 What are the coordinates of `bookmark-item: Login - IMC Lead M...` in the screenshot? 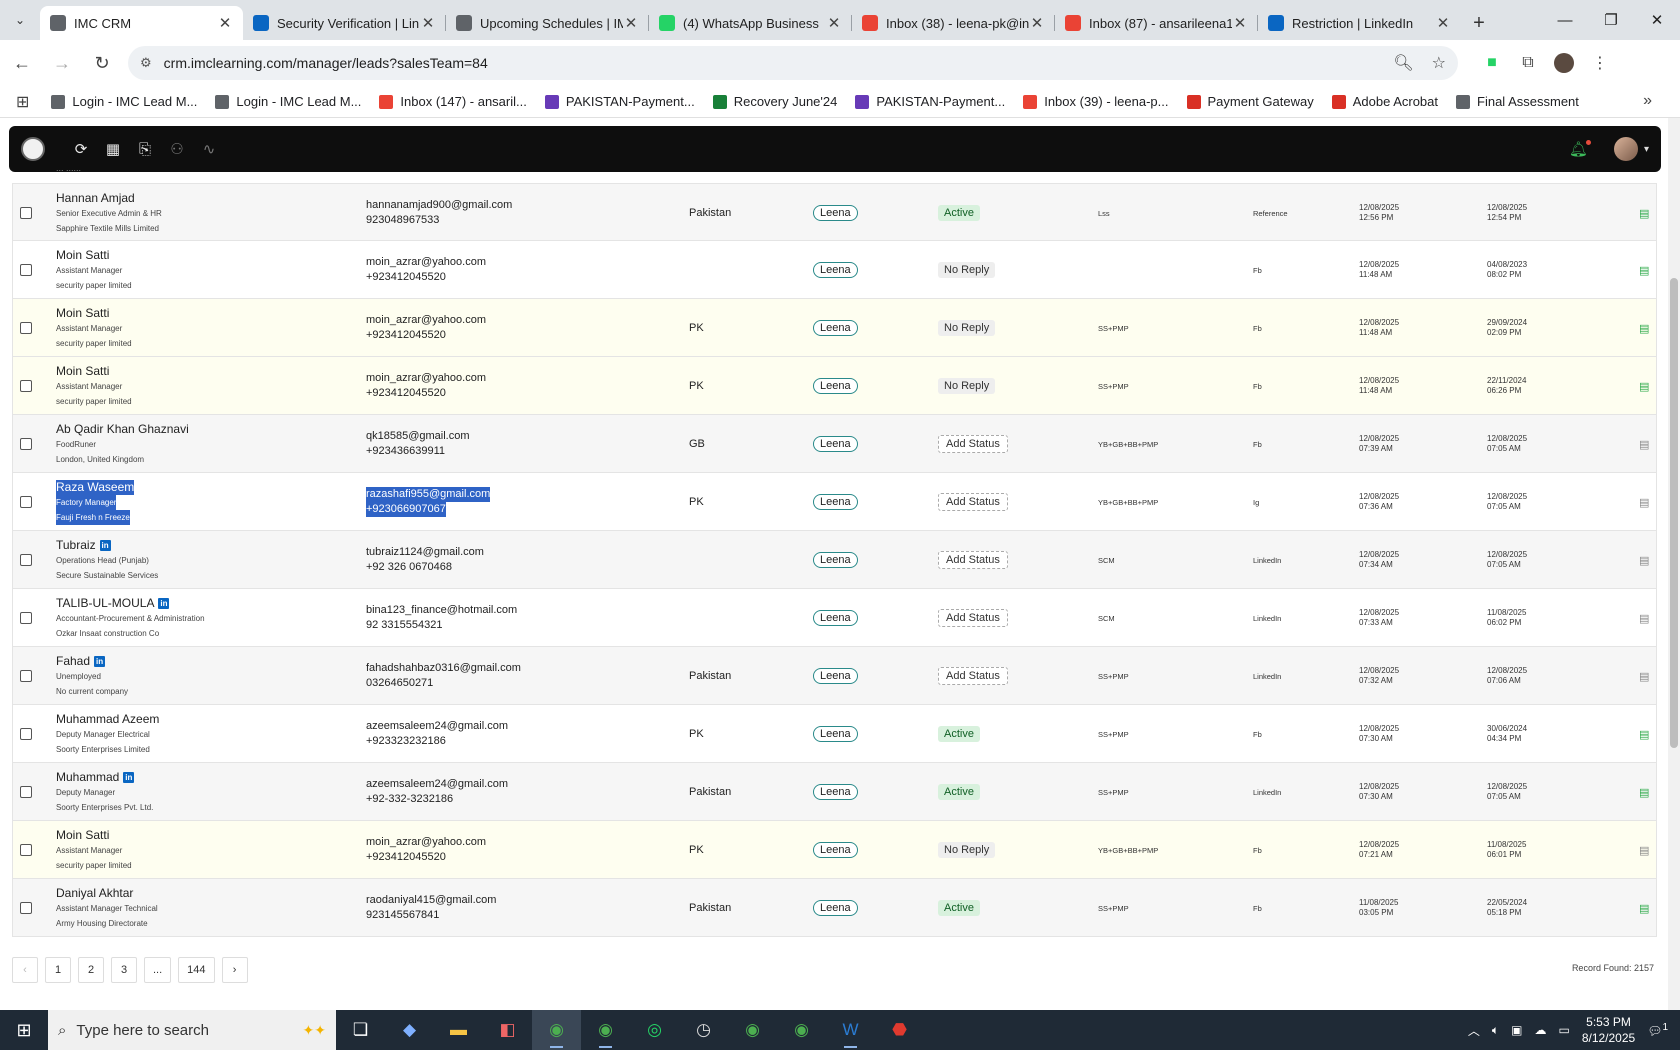 It's located at (288, 101).